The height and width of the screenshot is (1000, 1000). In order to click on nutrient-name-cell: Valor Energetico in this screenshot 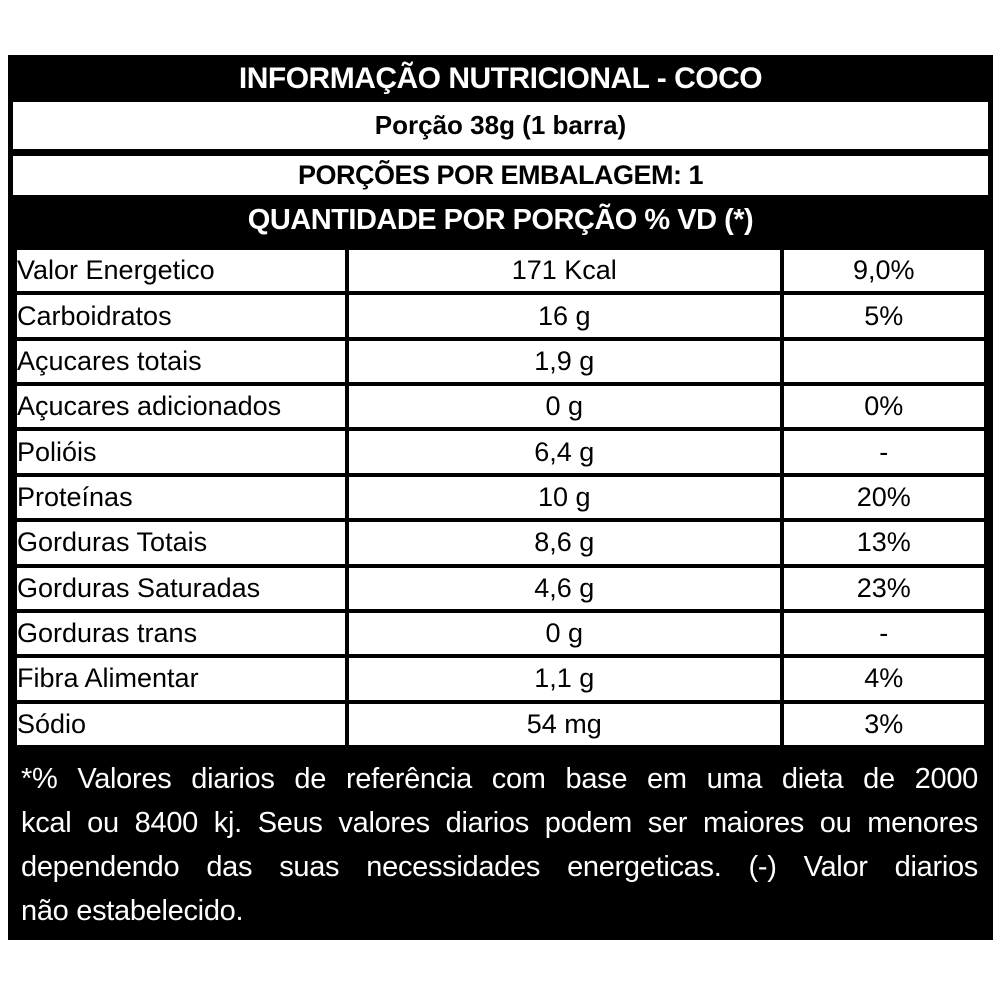, I will do `click(181, 270)`.